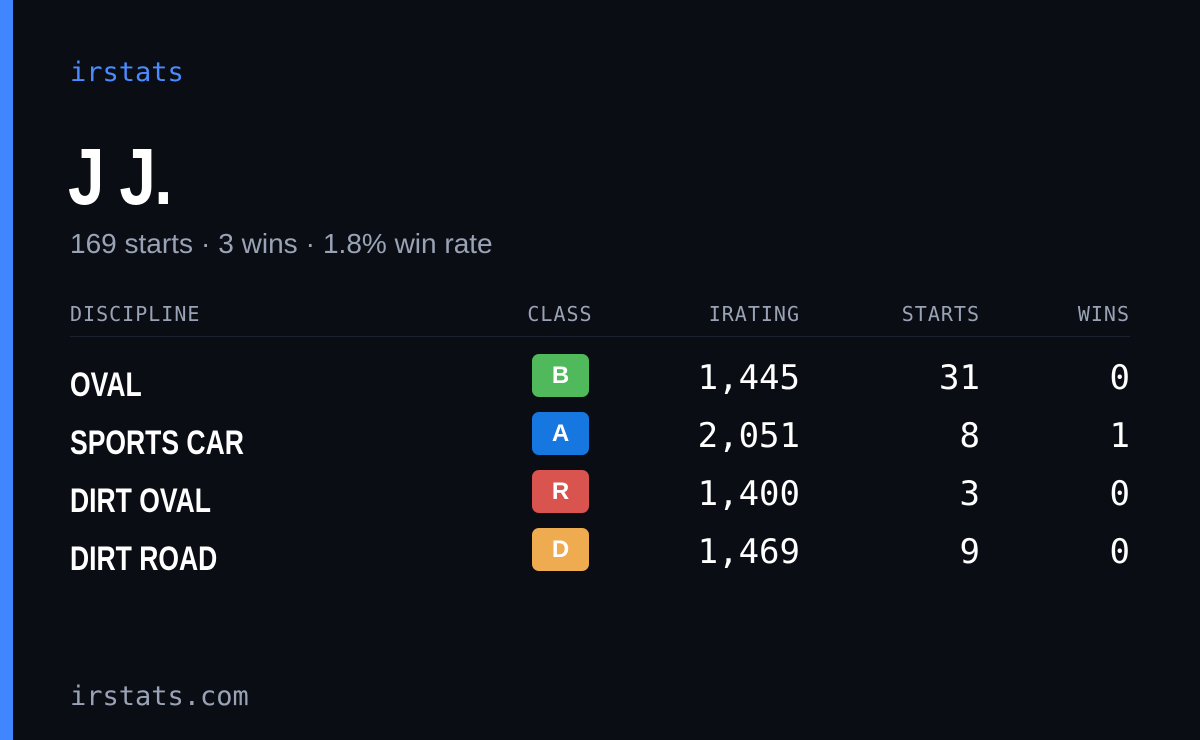 This screenshot has width=1200, height=740. What do you see at coordinates (754, 314) in the screenshot?
I see `header-irating: IRATING` at bounding box center [754, 314].